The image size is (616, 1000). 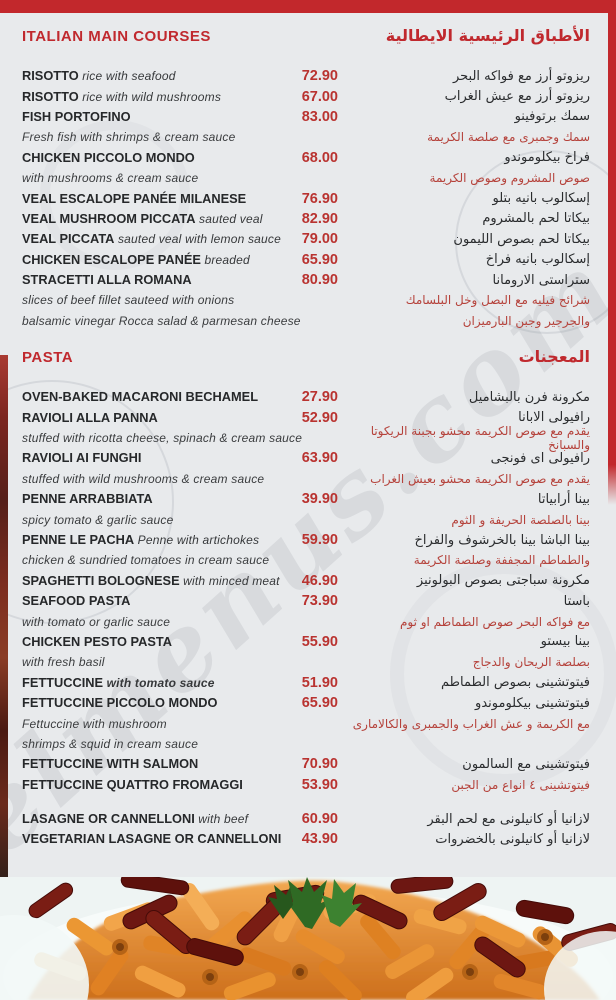 I want to click on item-description-arabic: شرائح فيليه مع البصل وخل البلسامك, so click(x=497, y=300).